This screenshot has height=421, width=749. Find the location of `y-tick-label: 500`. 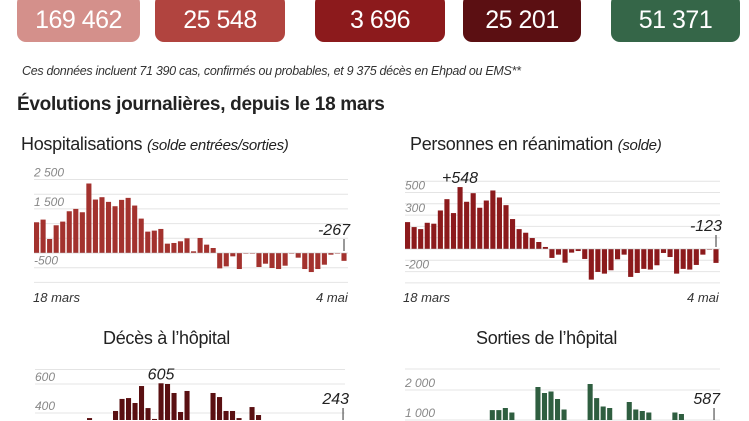

y-tick-label: 500 is located at coordinates (415, 186).